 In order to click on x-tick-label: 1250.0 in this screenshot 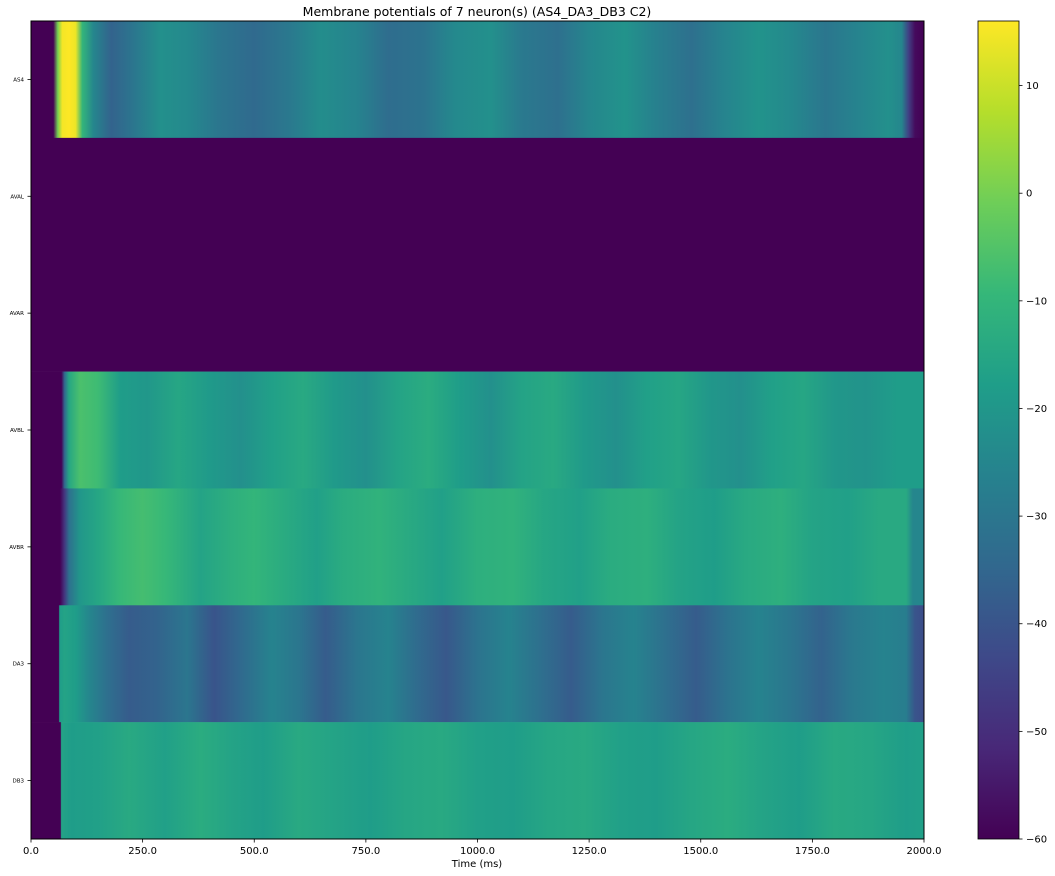, I will do `click(589, 851)`.